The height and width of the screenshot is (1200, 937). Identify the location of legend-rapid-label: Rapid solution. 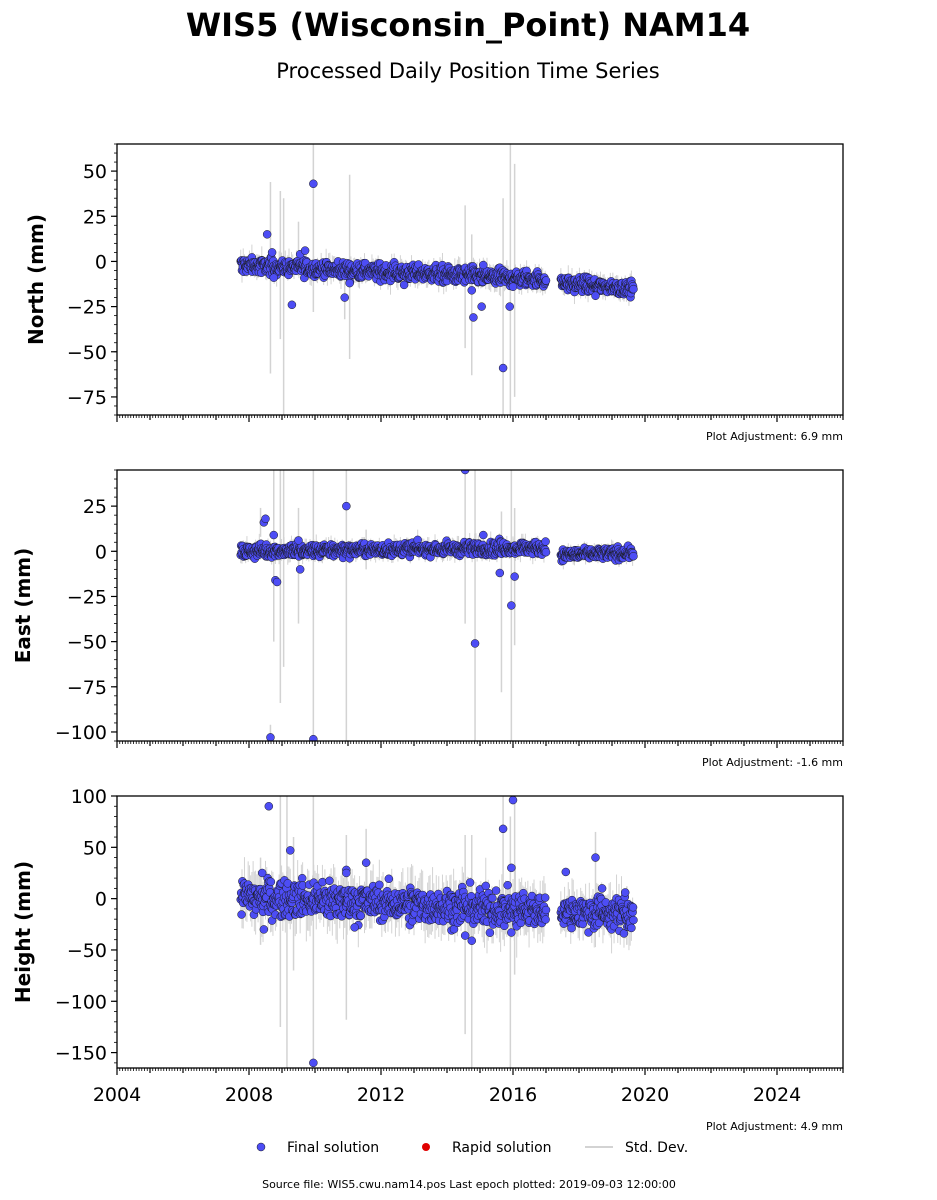
(502, 1148).